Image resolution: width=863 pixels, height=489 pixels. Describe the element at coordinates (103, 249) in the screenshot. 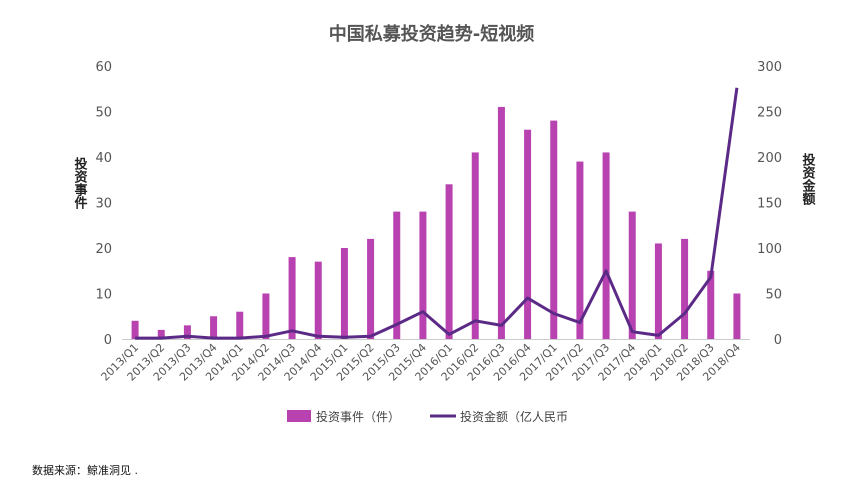

I see `left-y-tick: 20` at that location.